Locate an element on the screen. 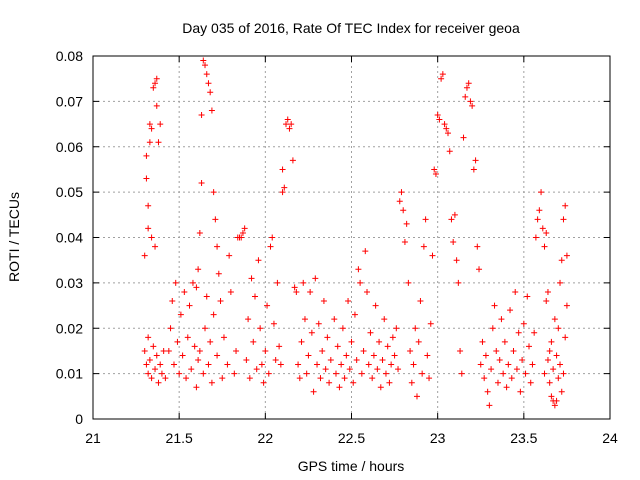 This screenshot has width=640, height=480. x-tick-label: 22.5 is located at coordinates (351, 438).